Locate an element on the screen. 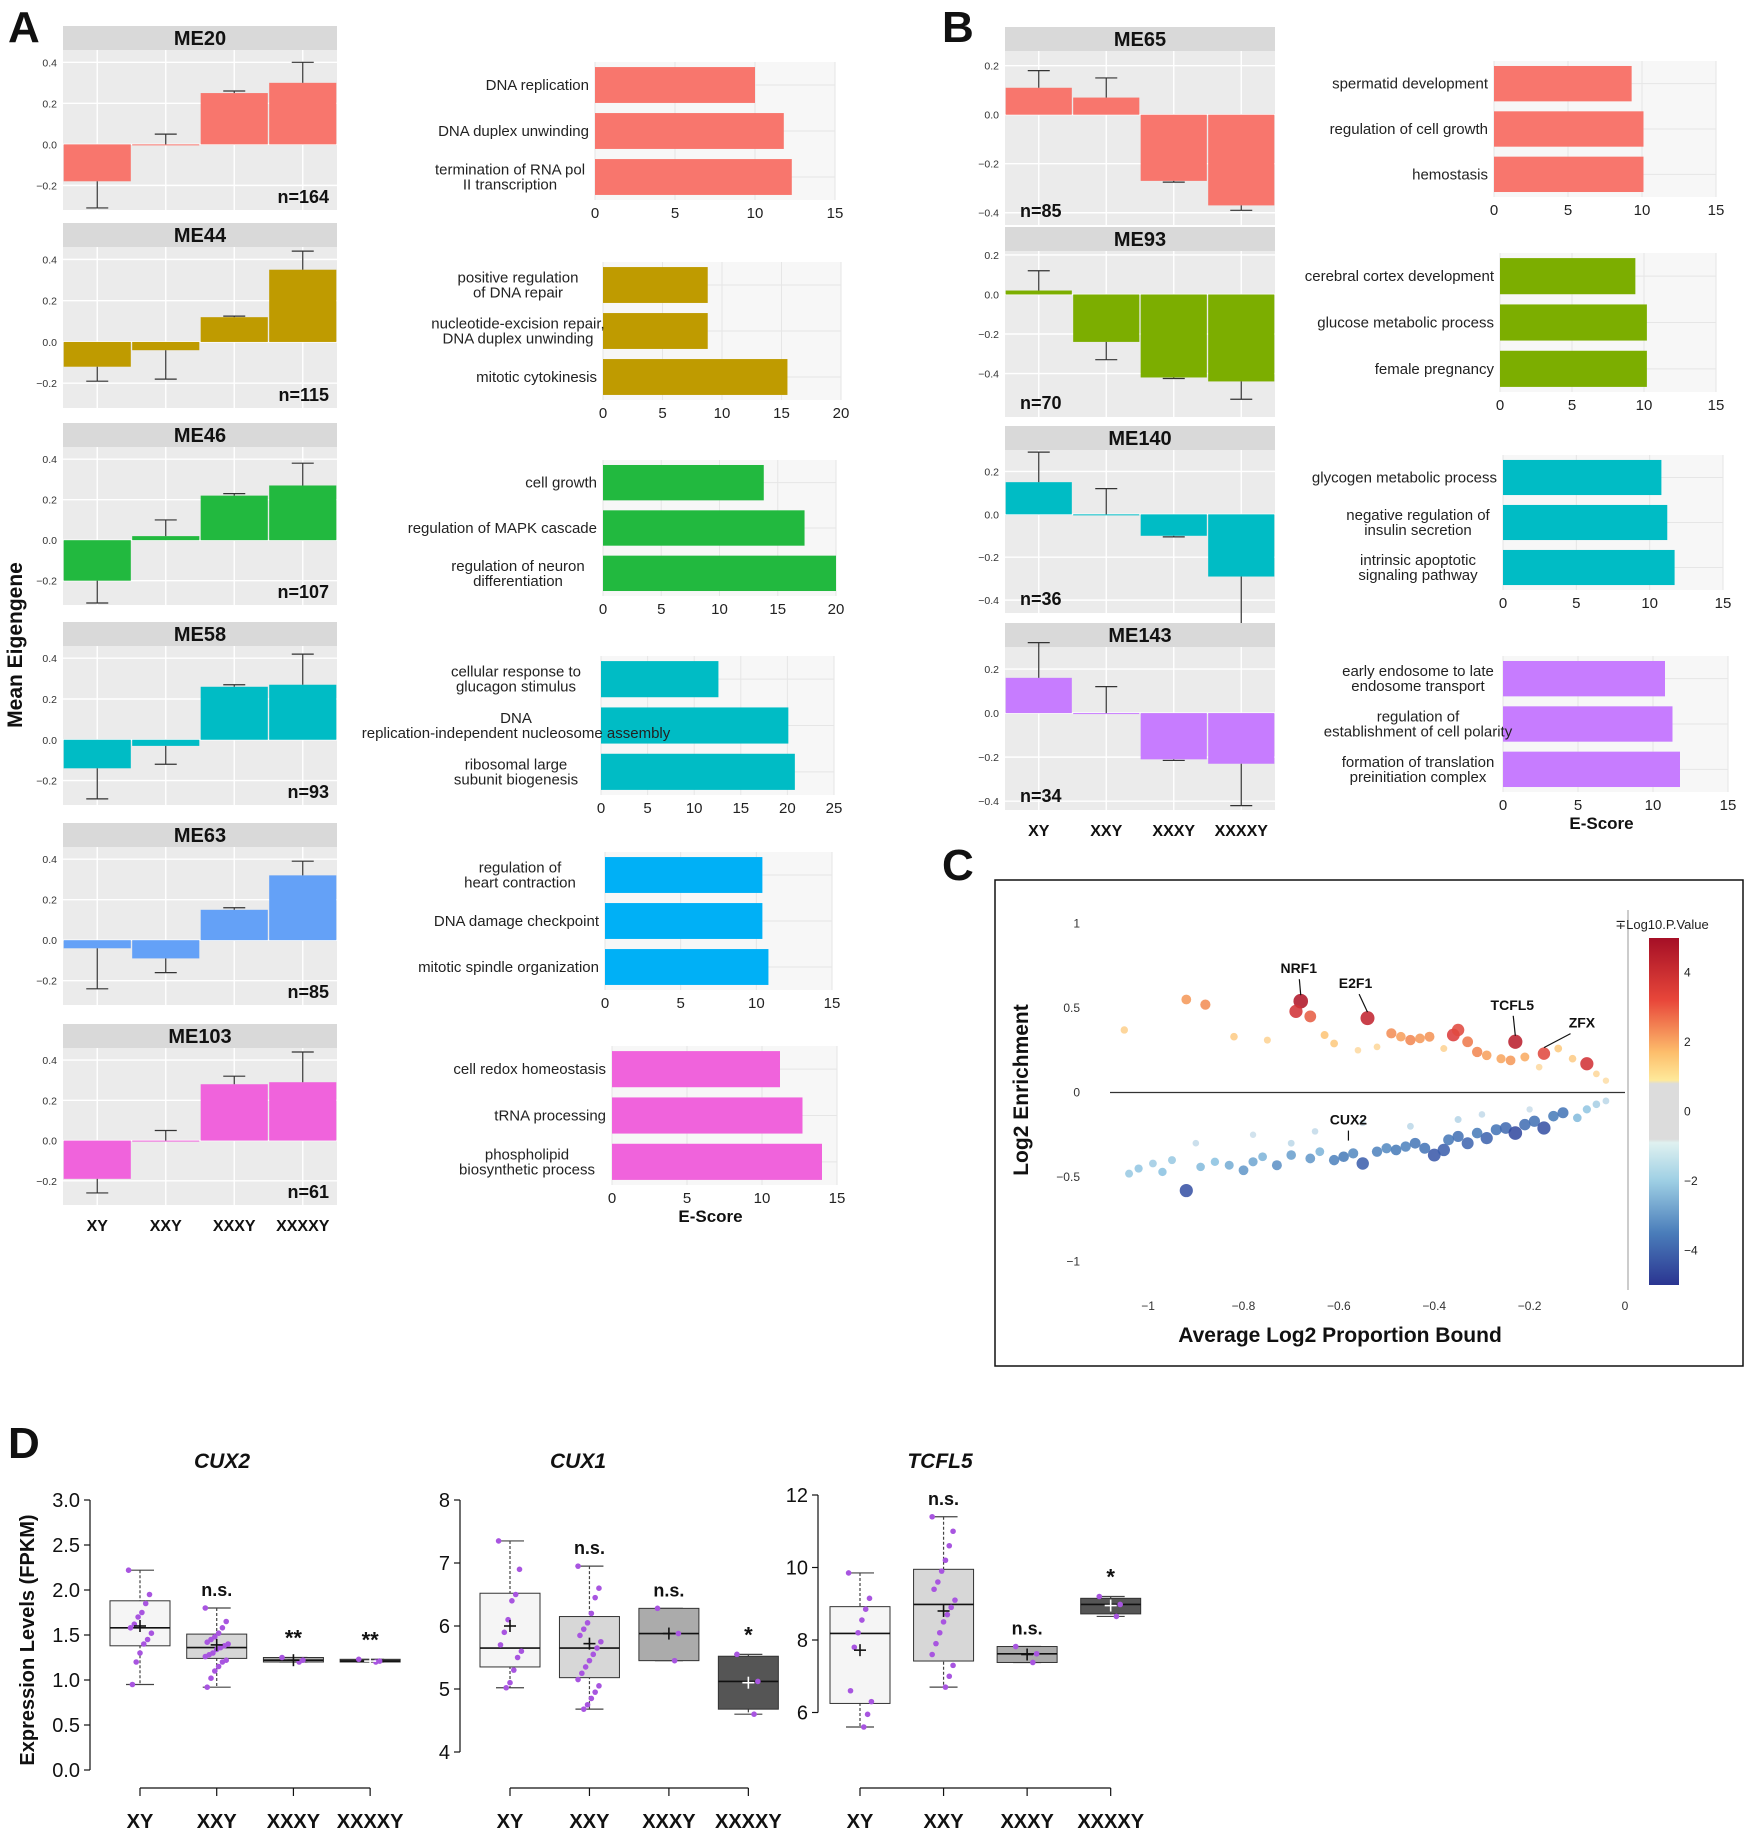 Image resolution: width=1748 pixels, height=1834 pixels. go-term-label: hemostasis is located at coordinates (1450, 174).